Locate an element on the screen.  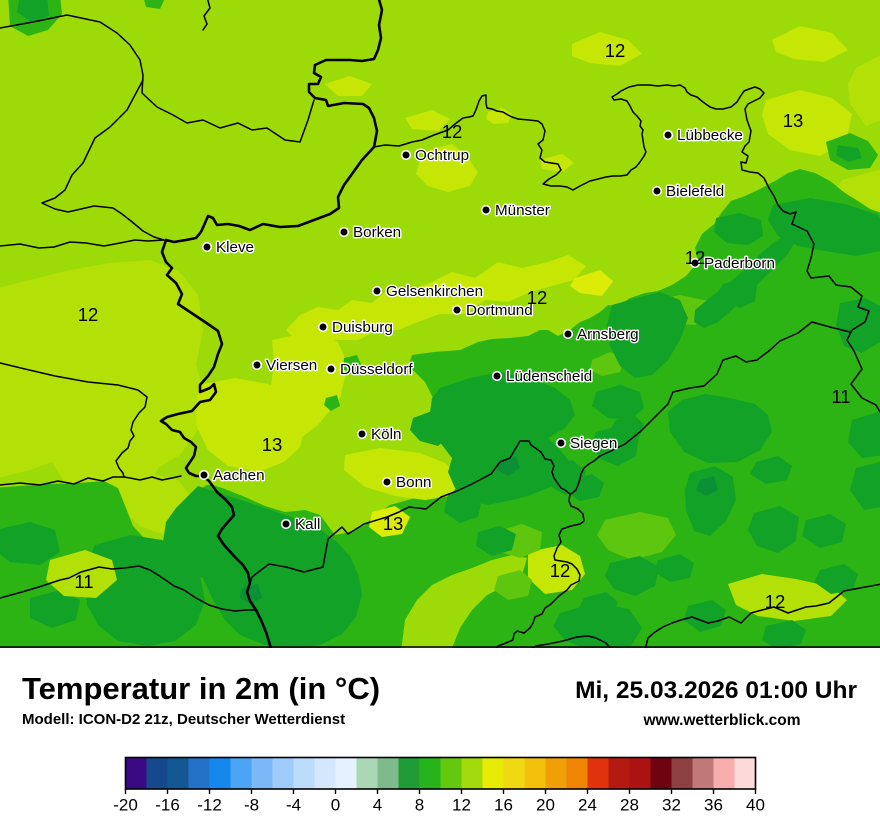
svg-text: Borken is located at coordinates (377, 232).